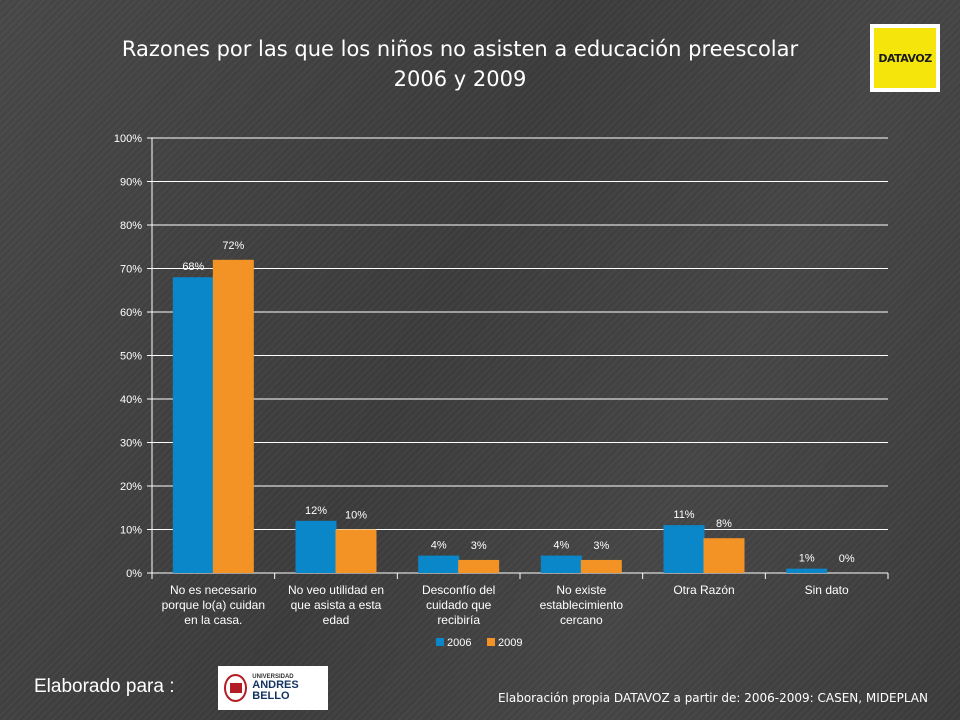 The height and width of the screenshot is (720, 960). What do you see at coordinates (336, 590) in the screenshot?
I see `x-tick-label: No veo utilidad en` at bounding box center [336, 590].